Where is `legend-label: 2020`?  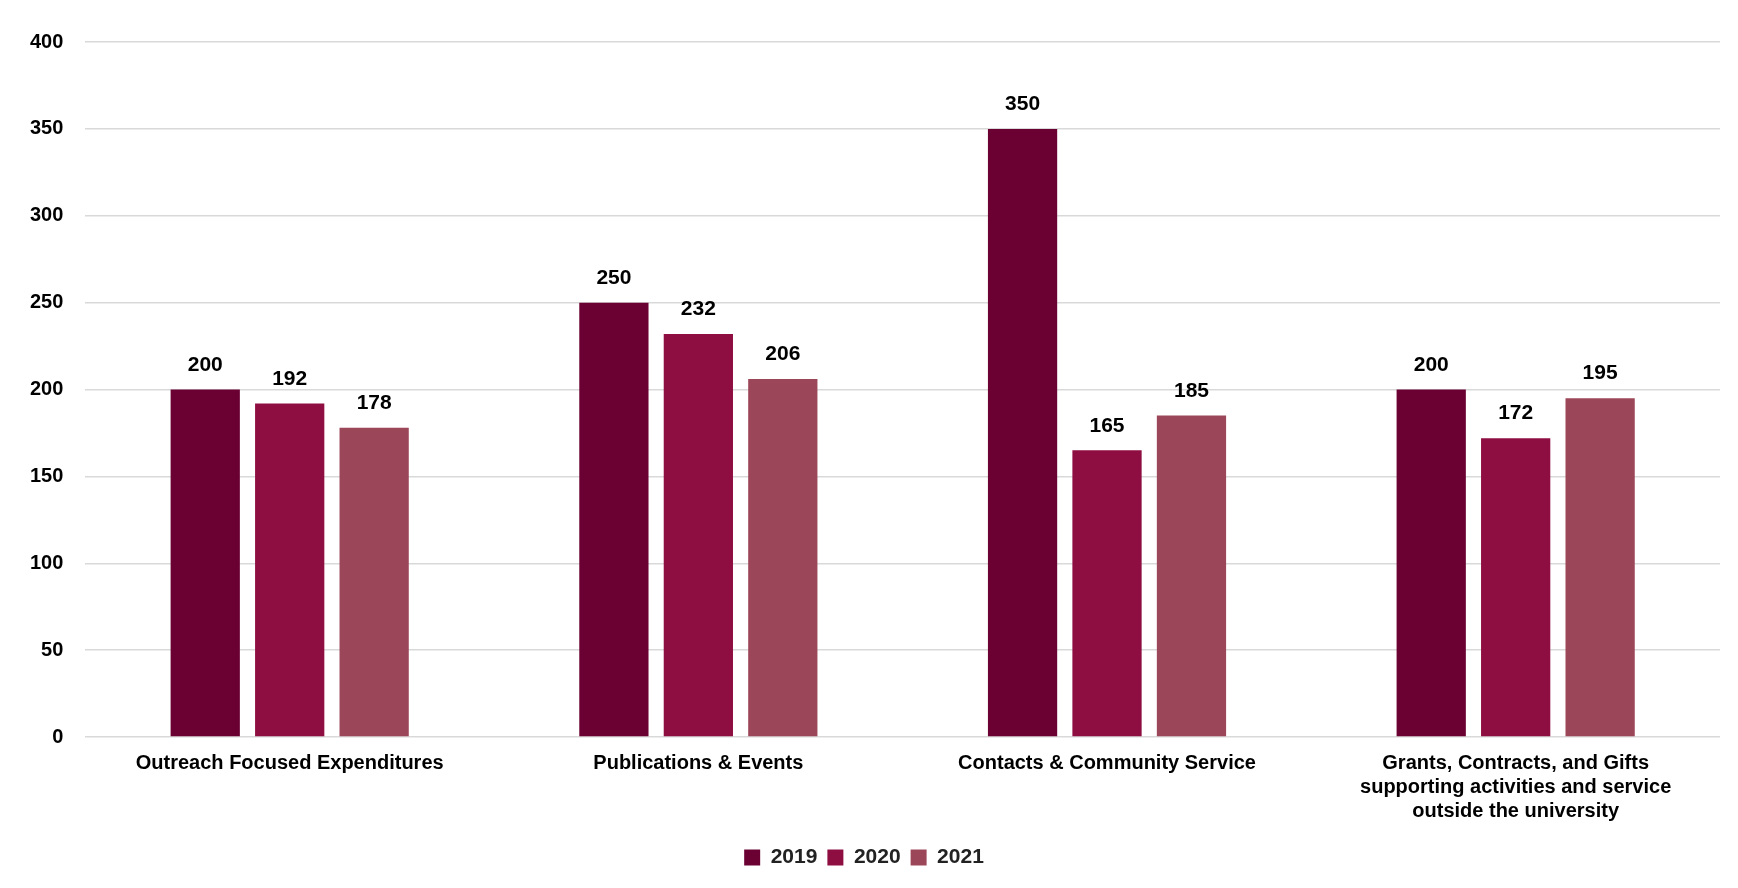
legend-label: 2020 is located at coordinates (877, 856).